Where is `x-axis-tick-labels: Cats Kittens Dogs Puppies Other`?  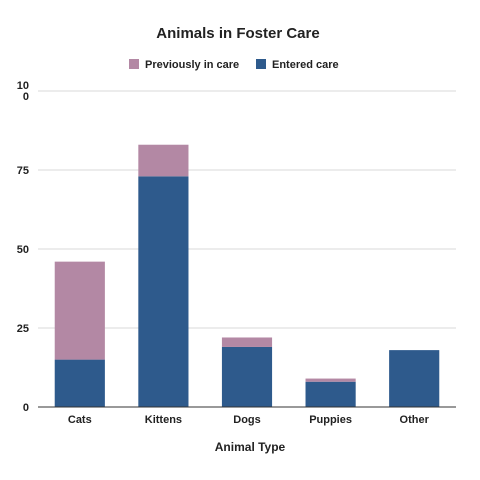 x-axis-tick-labels: Cats Kittens Dogs Puppies Other is located at coordinates (249, 420).